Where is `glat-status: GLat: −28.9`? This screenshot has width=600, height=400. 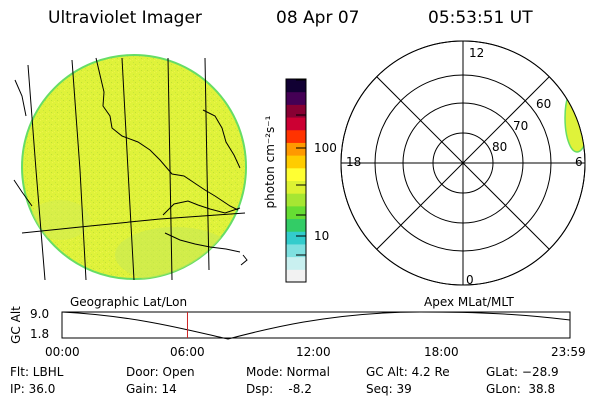
glat-status: GLat: −28.9 is located at coordinates (522, 372).